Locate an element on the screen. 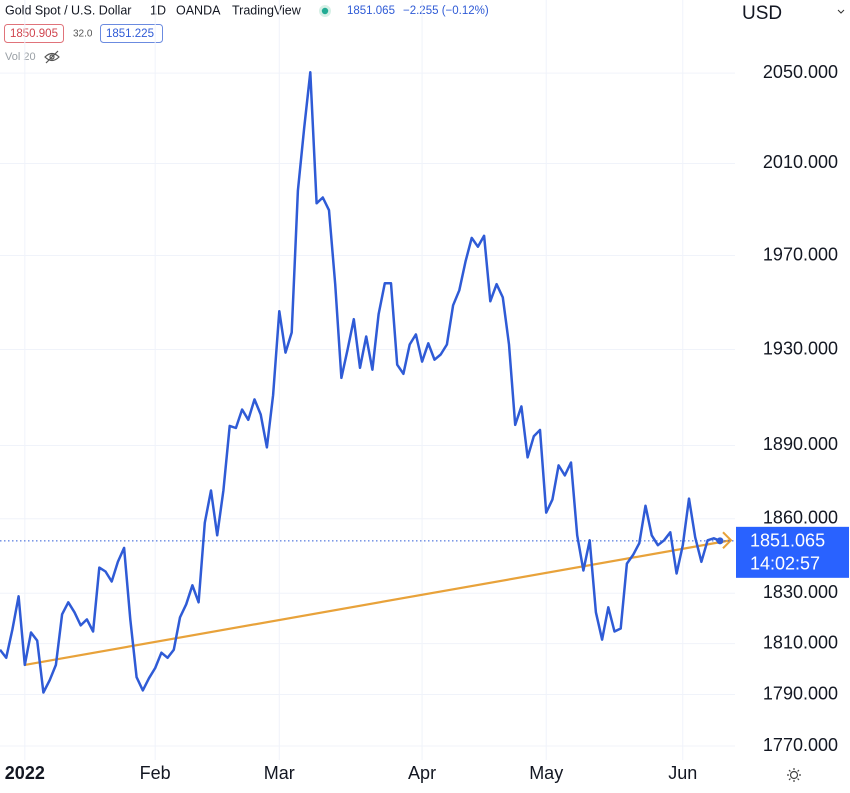 The width and height of the screenshot is (850, 793). spread: 32.0 is located at coordinates (83, 34).